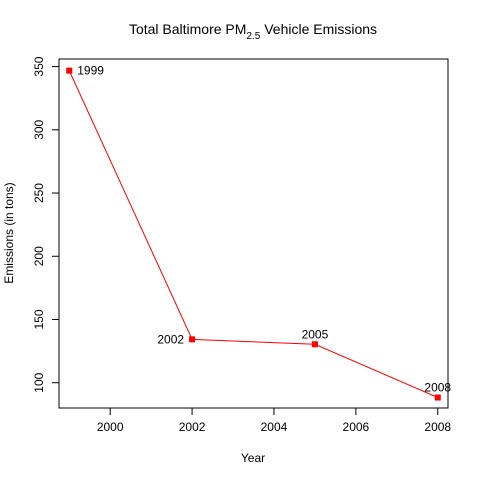  I want to click on y-tick-label: 350, so click(39, 66).